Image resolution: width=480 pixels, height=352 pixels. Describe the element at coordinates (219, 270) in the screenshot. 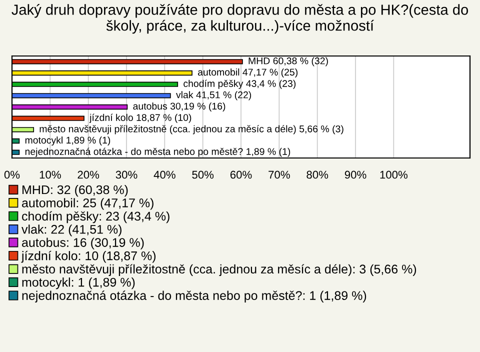

I see `legend-label: město navštěvuji příležitostně (cca. jednou za měsíc a déle): 3 (5,66 %)` at that location.